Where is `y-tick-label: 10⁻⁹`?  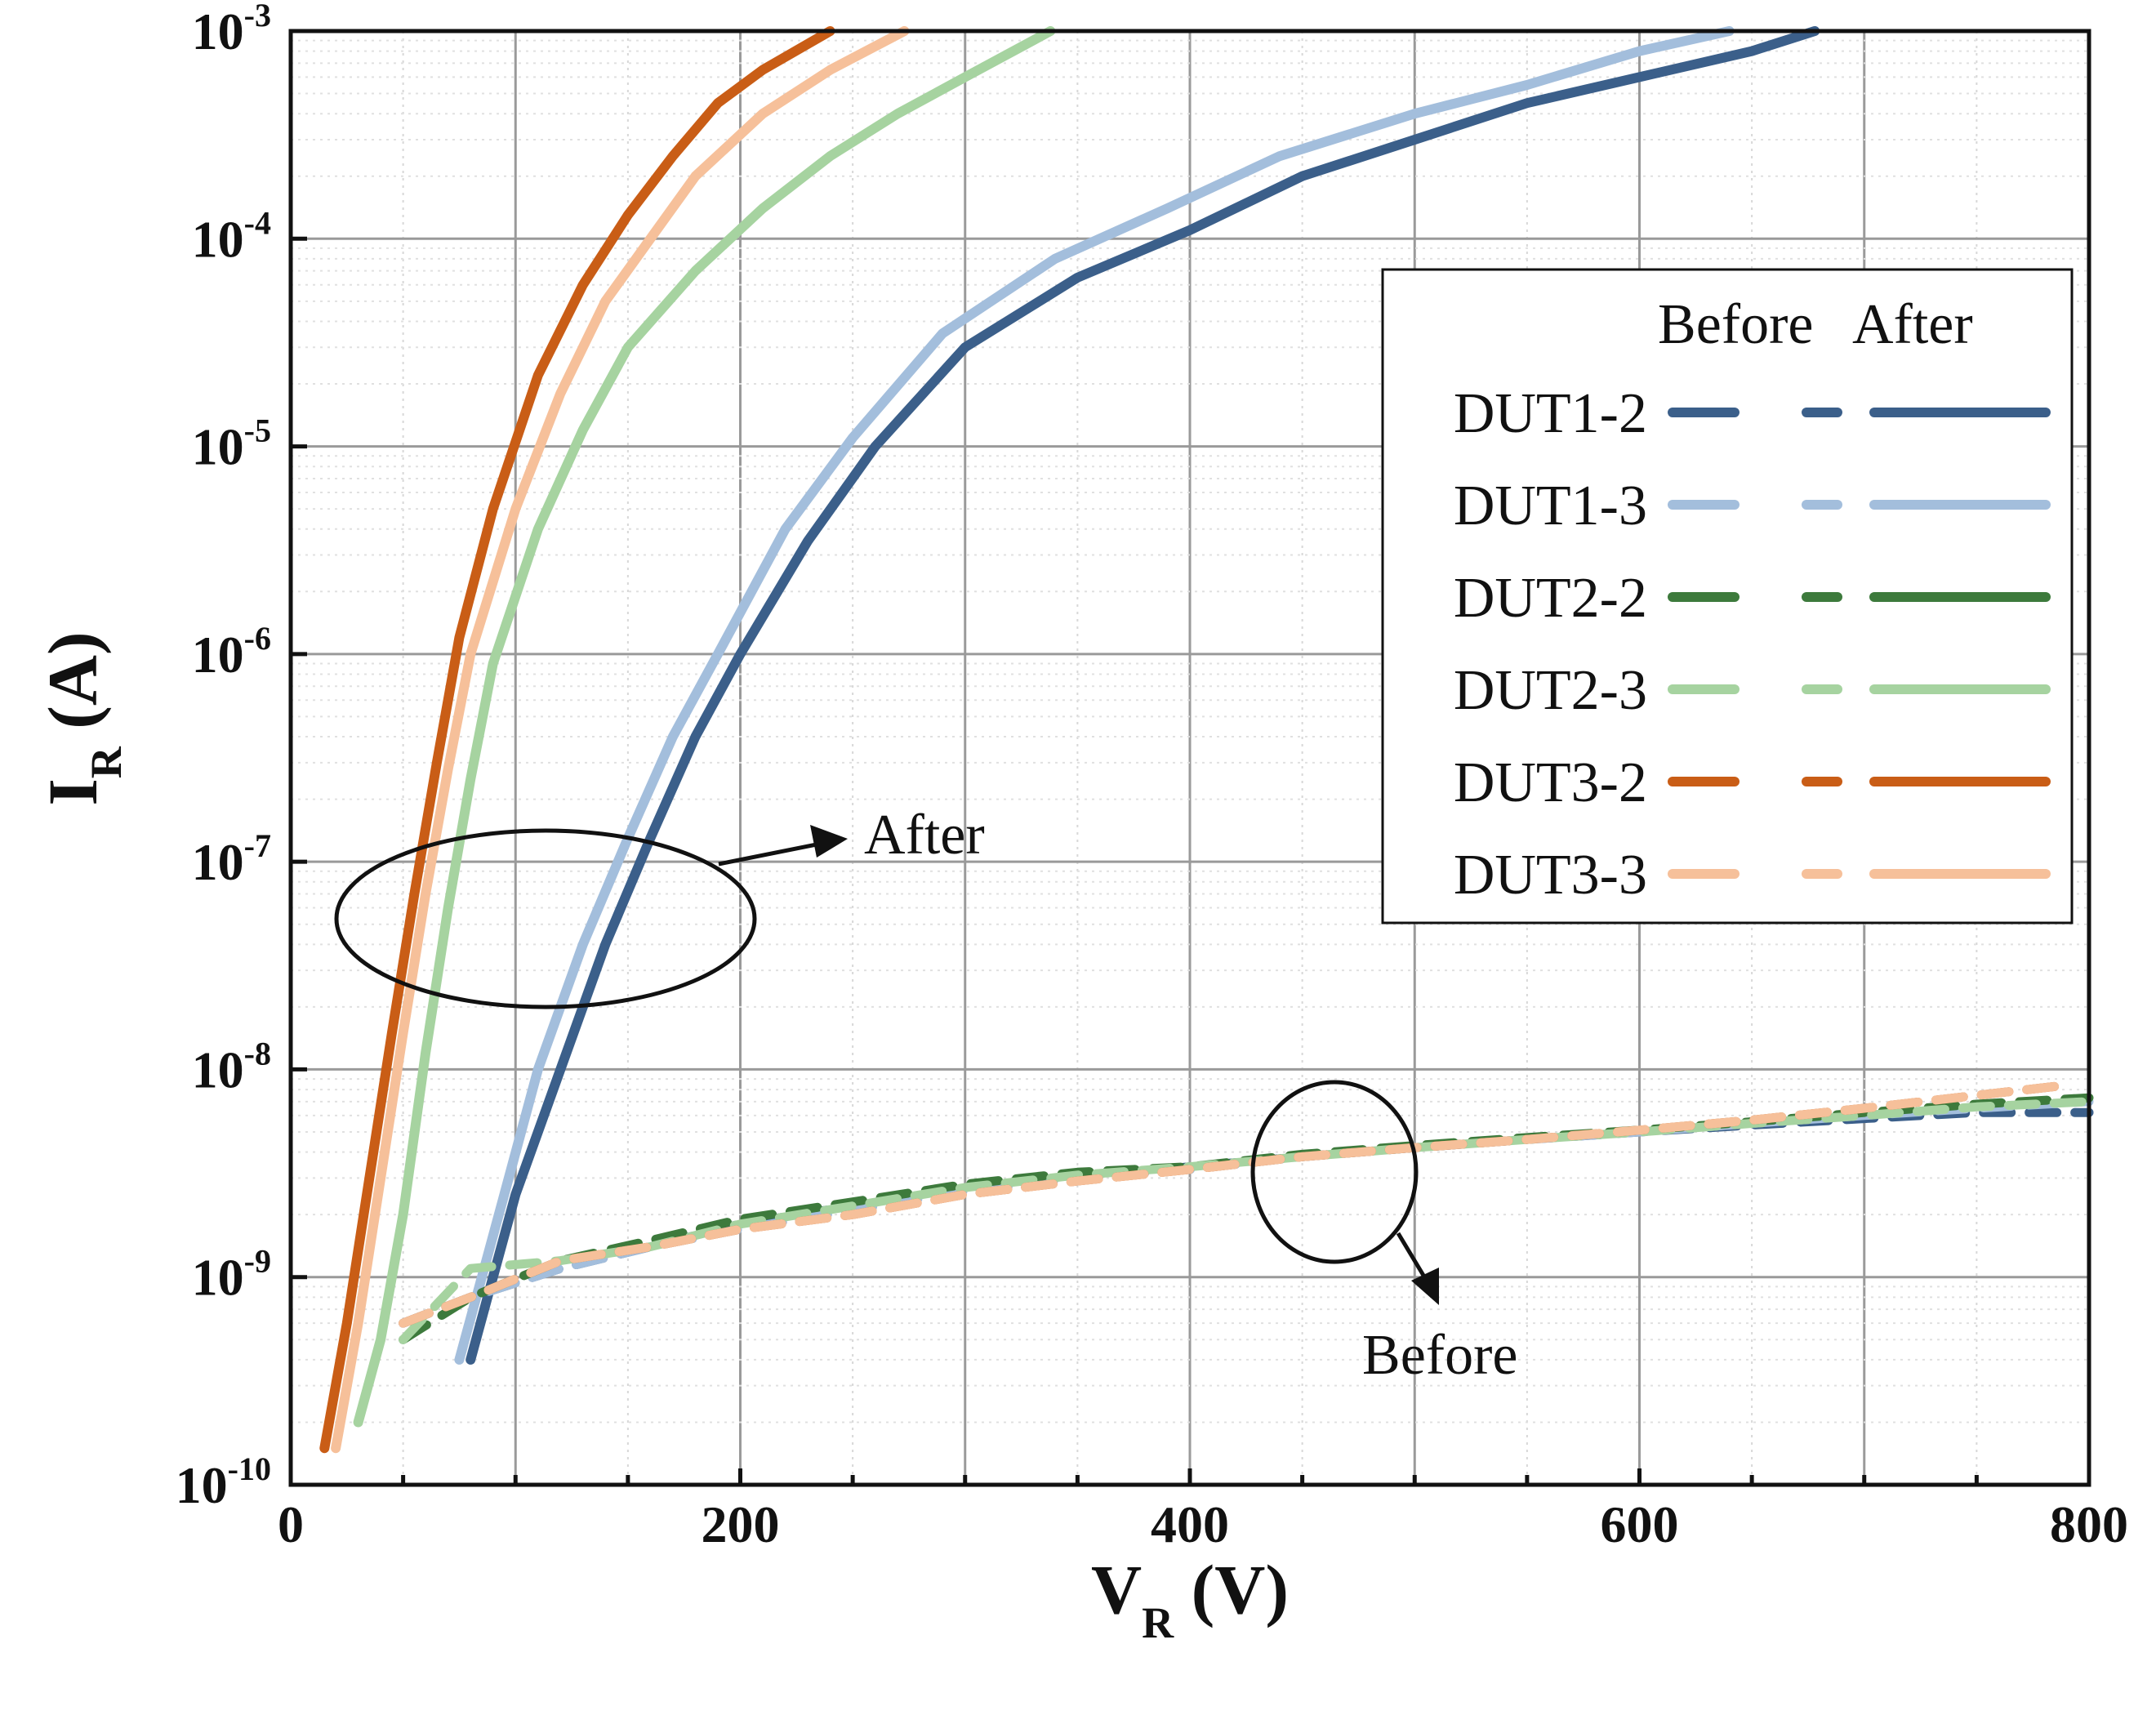 y-tick-label: 10⁻⁹ is located at coordinates (231, 1275).